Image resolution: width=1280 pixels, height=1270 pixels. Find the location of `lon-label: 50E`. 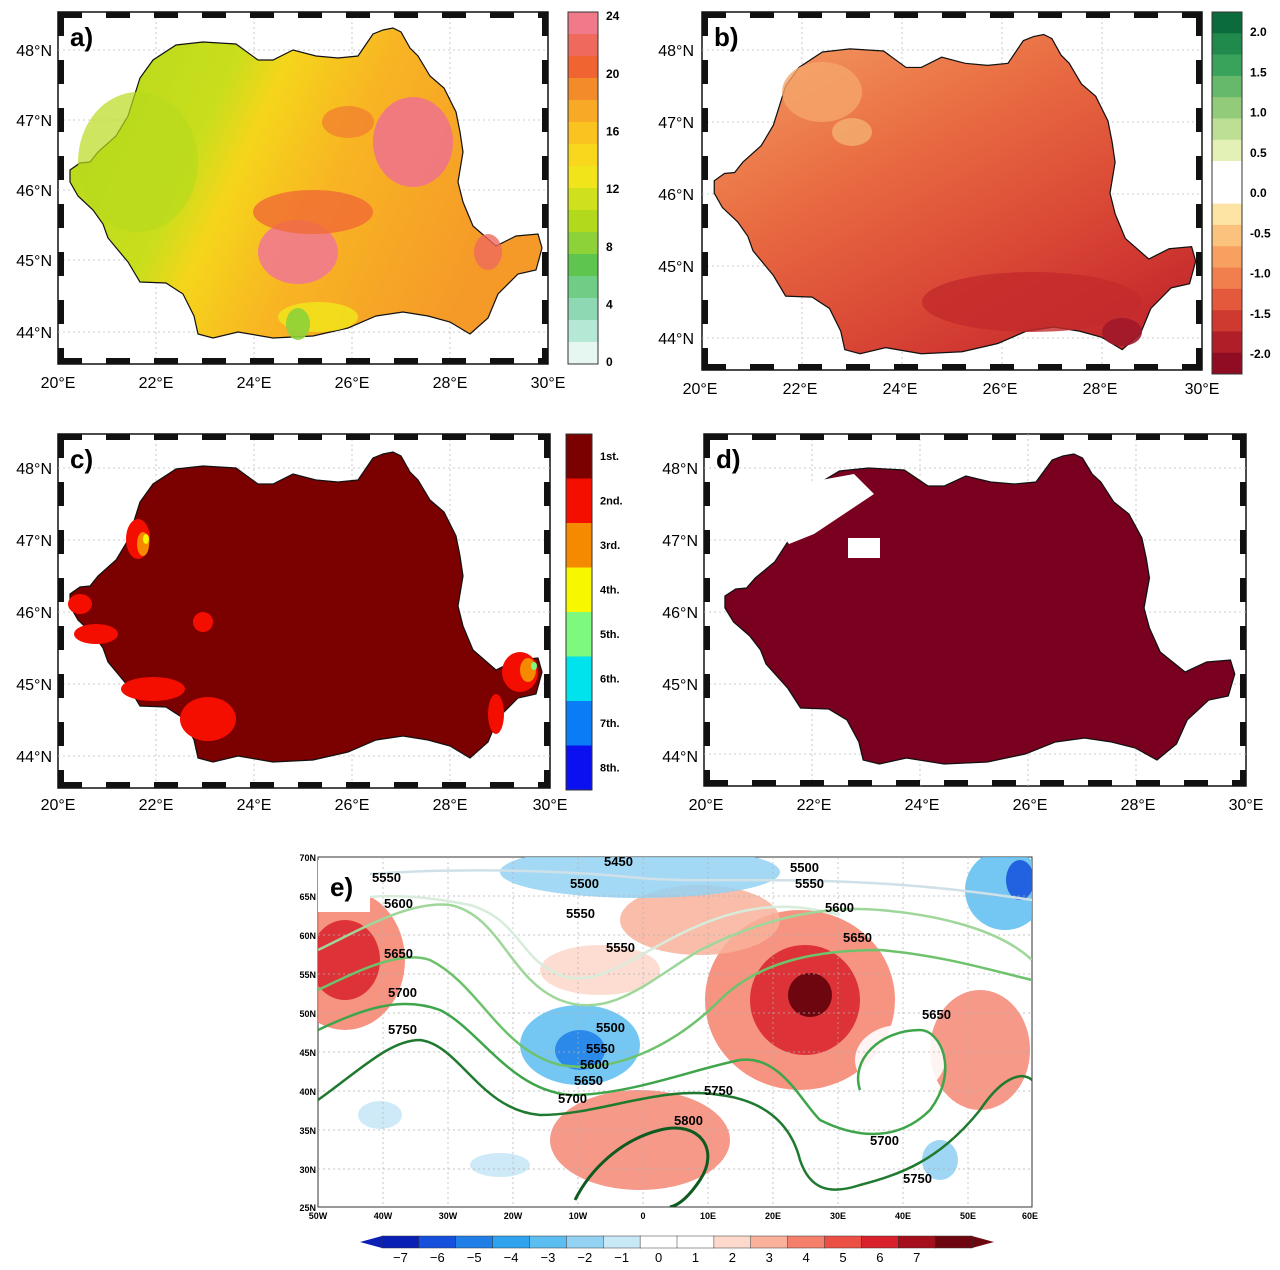

lon-label: 50E is located at coordinates (968, 1216).